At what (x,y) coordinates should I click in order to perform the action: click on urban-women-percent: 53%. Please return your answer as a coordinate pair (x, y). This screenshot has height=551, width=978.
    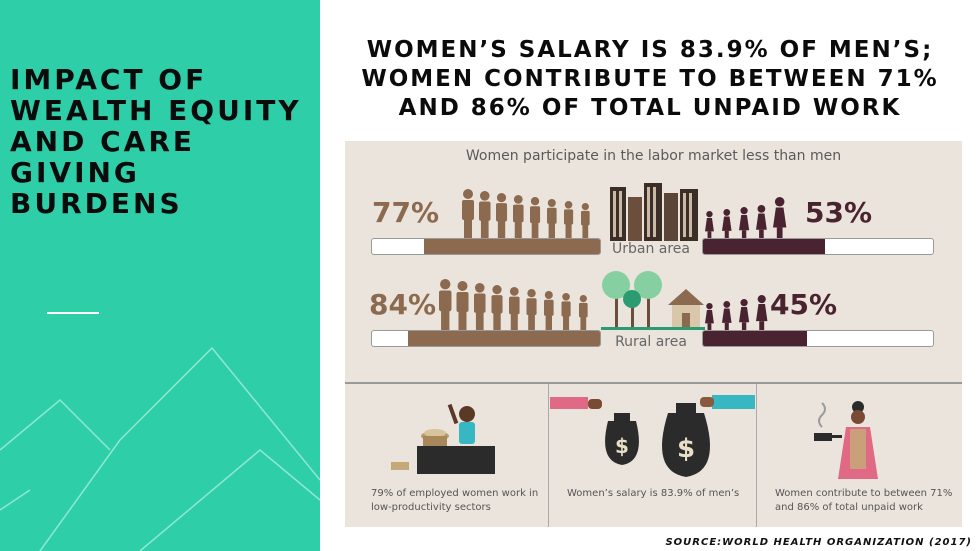
    Looking at the image, I should click on (839, 212).